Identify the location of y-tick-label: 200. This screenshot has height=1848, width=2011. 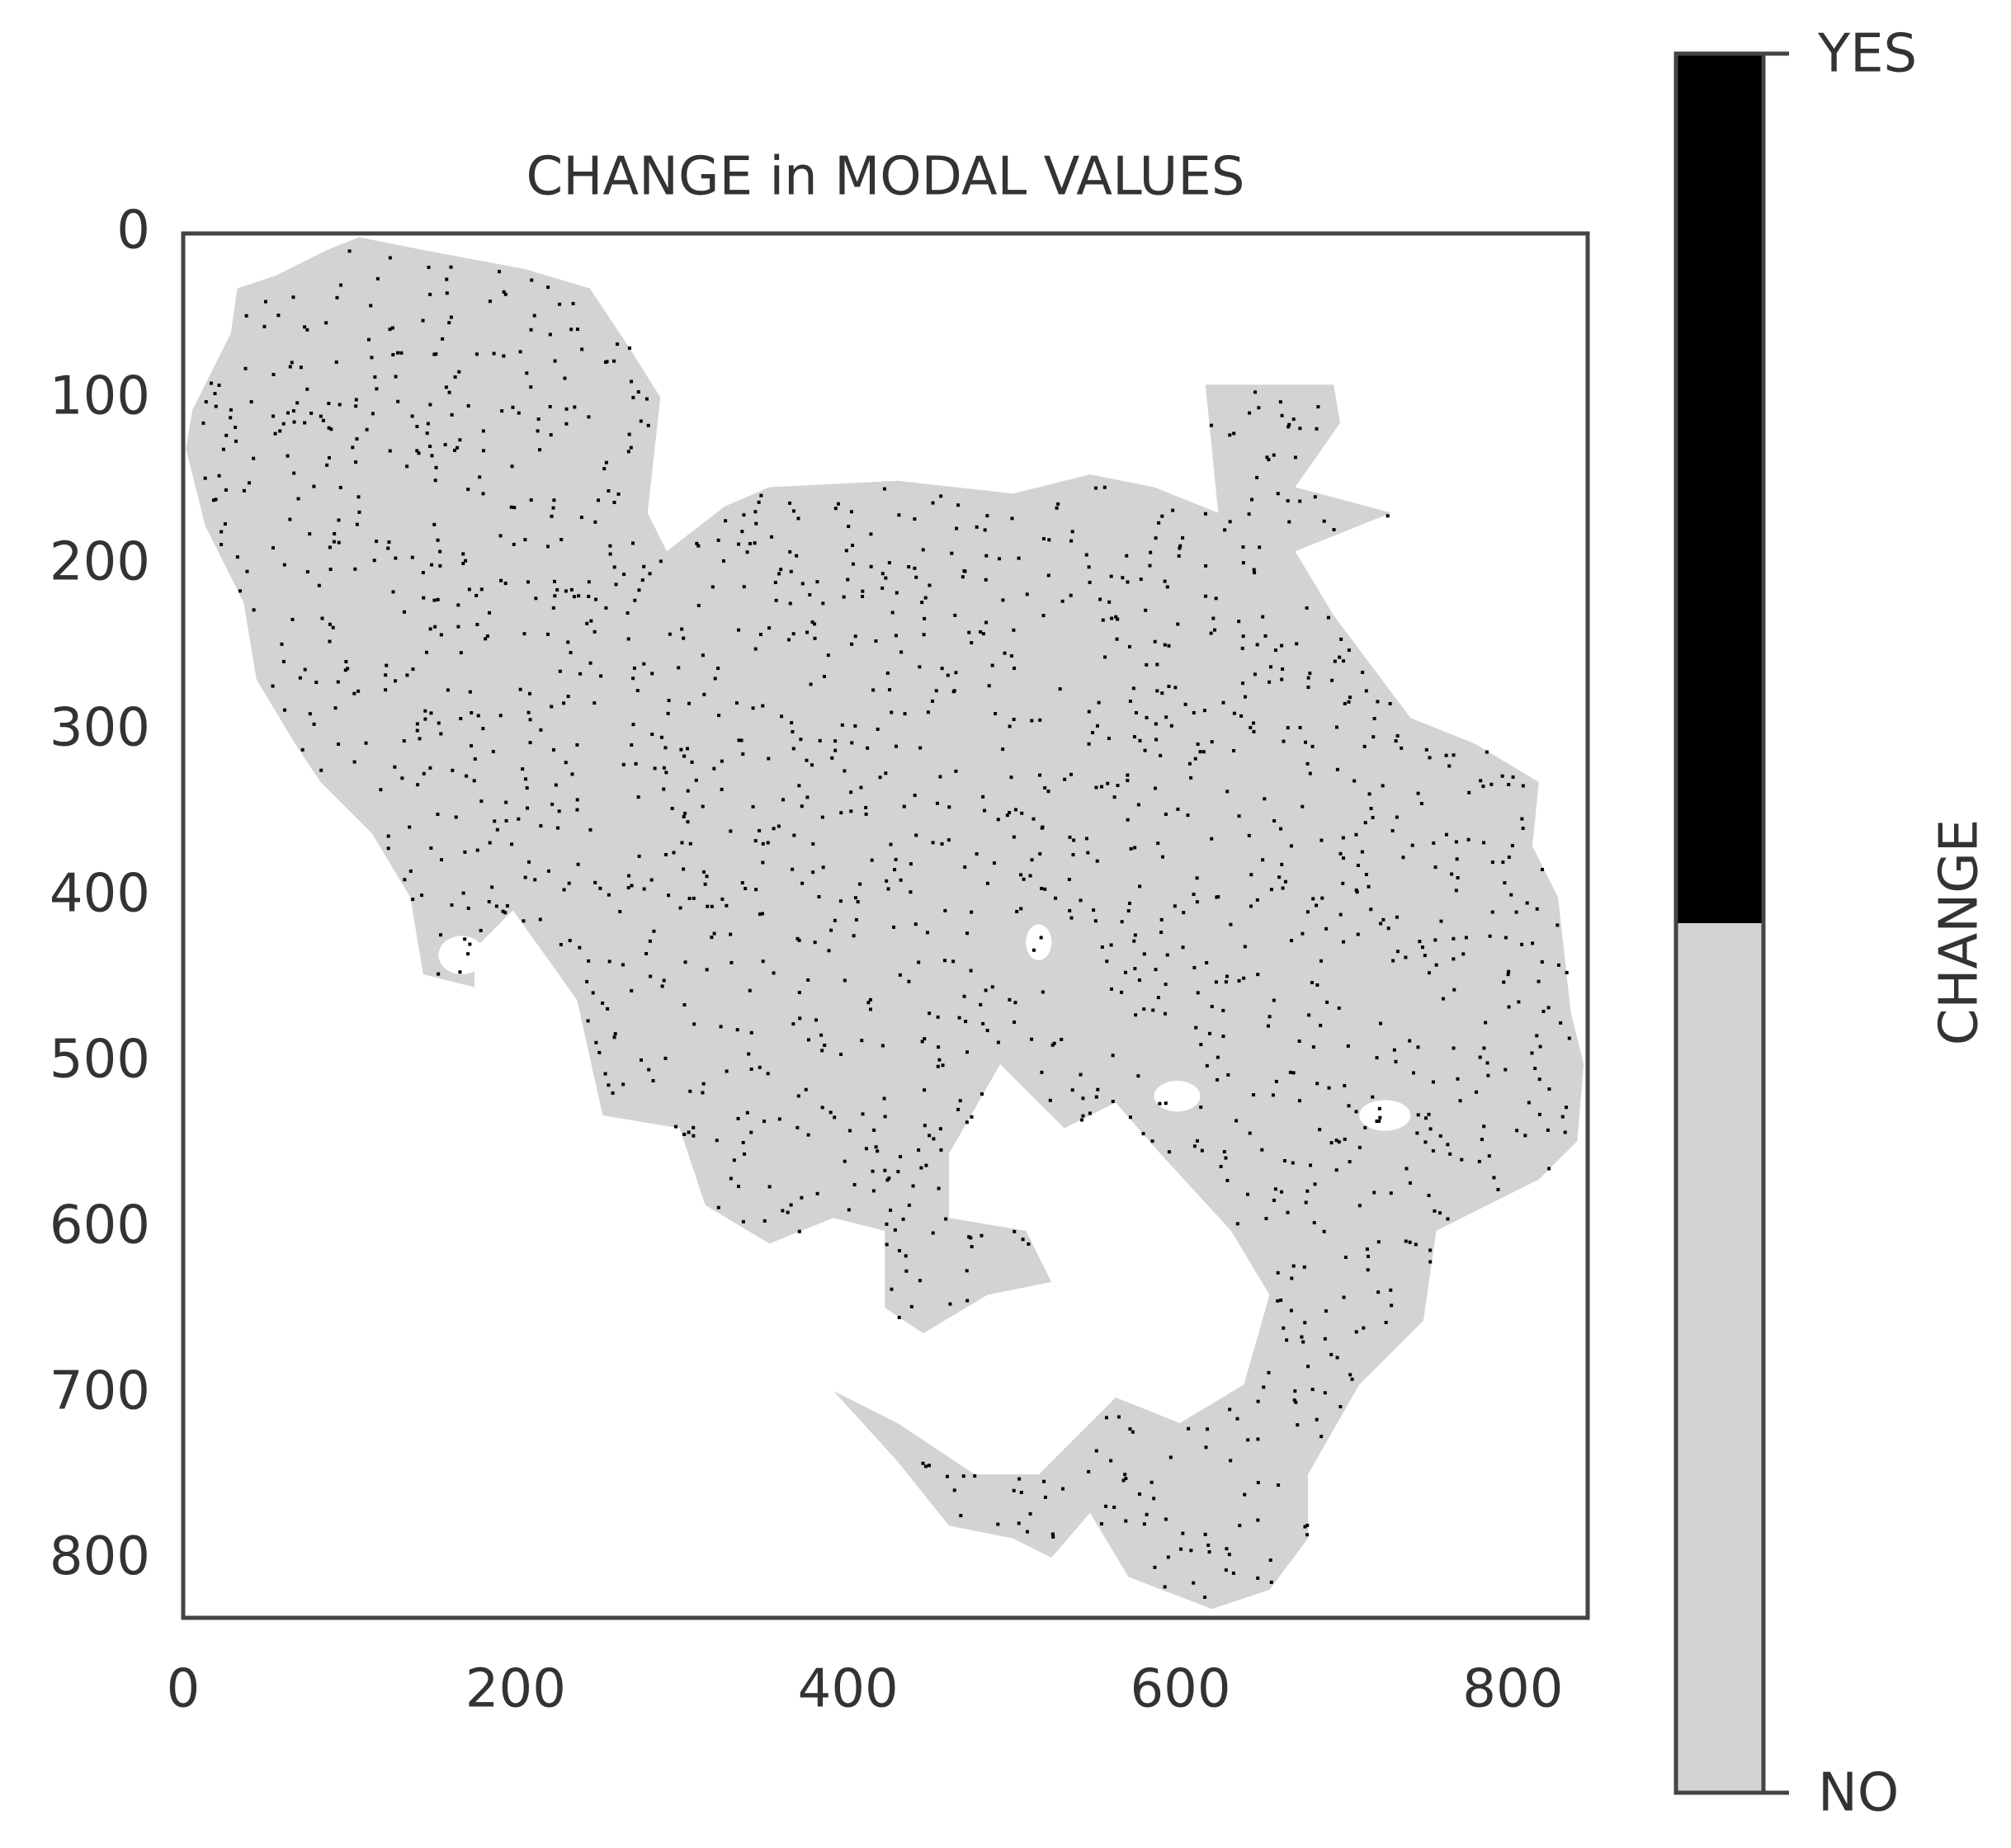
(100, 561).